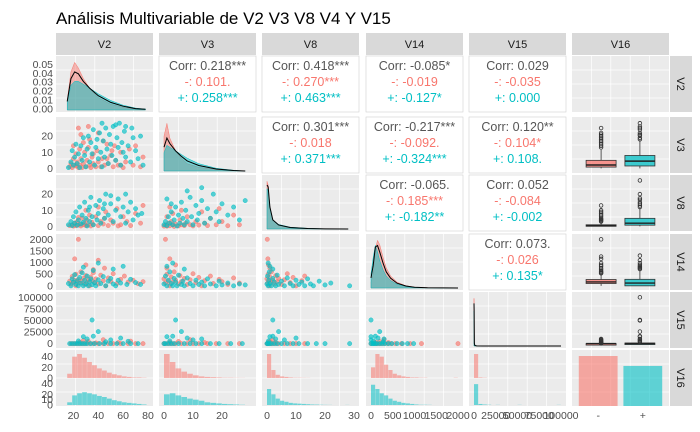  What do you see at coordinates (310, 66) in the screenshot?
I see `corr-total-label: Corr: 0.418***` at bounding box center [310, 66].